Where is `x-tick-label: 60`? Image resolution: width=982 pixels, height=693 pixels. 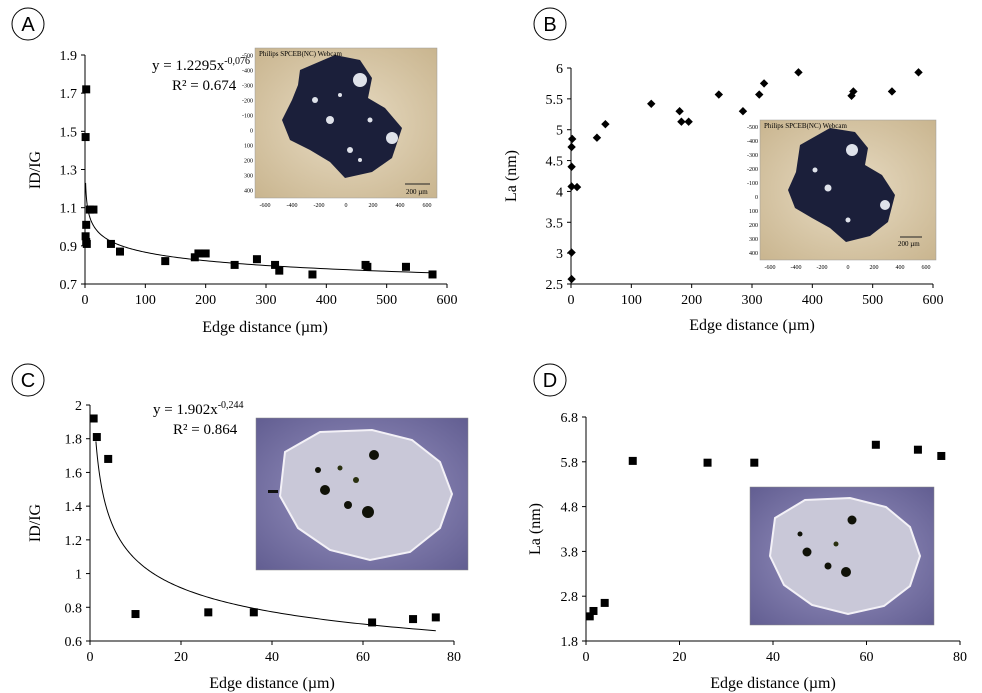
x-tick-label: 60 is located at coordinates (867, 657).